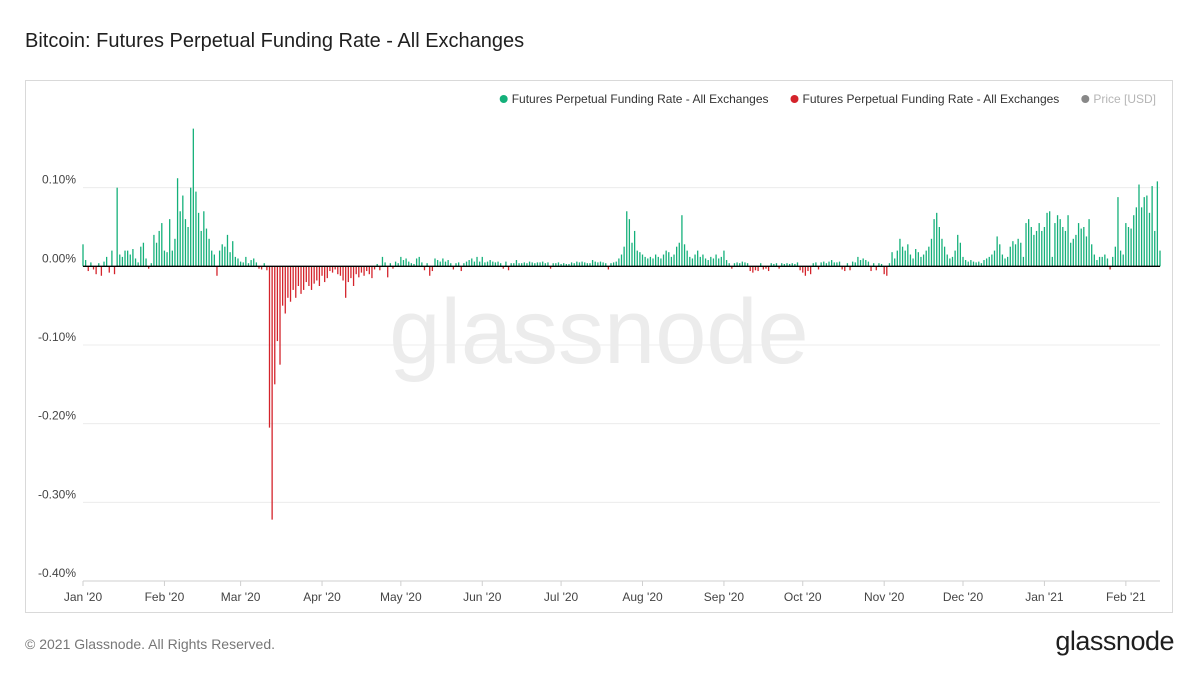  Describe the element at coordinates (57, 376) in the screenshot. I see `y-axis: 0.10% 0.00% -0.10% -0.20% -0.30% -0.40%` at that location.